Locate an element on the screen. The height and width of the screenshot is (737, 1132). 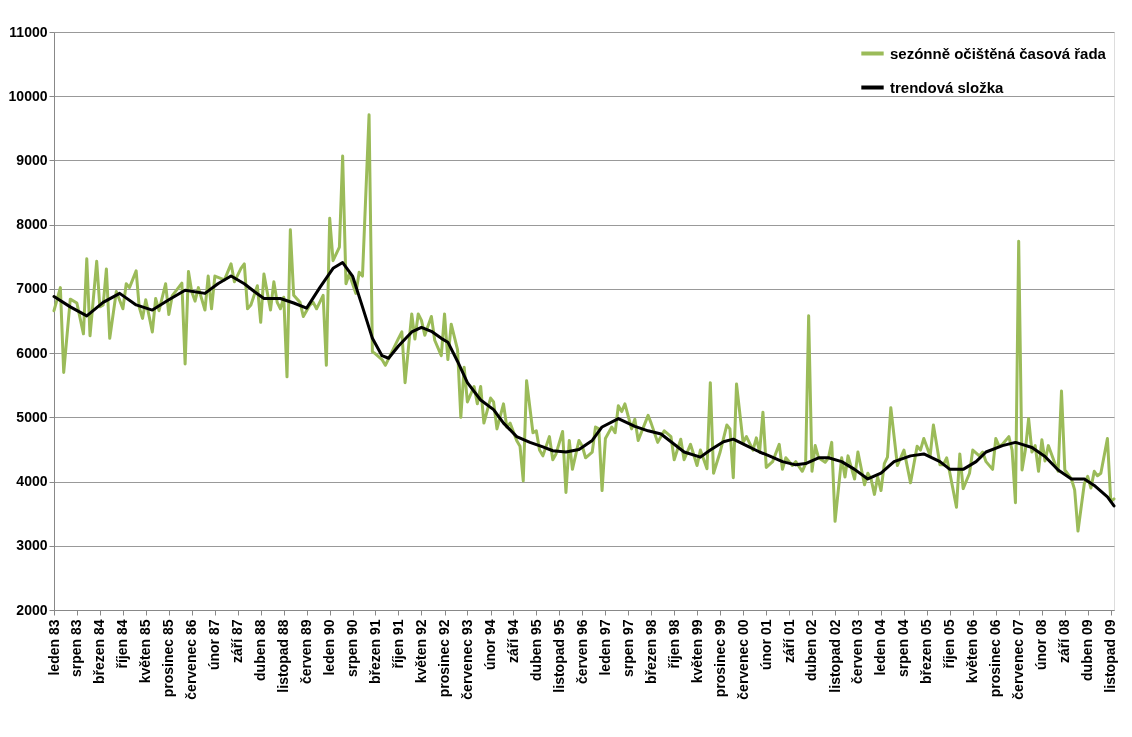
x-tick-label: červenec 07 is located at coordinates (1018, 659).